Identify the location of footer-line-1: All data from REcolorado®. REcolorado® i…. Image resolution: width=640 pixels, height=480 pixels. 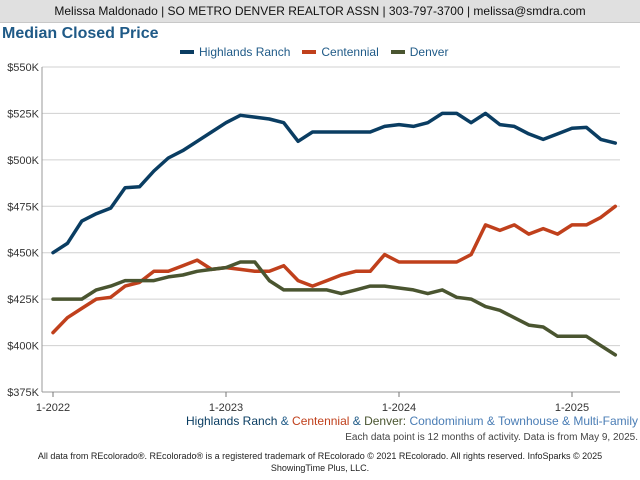
(320, 456).